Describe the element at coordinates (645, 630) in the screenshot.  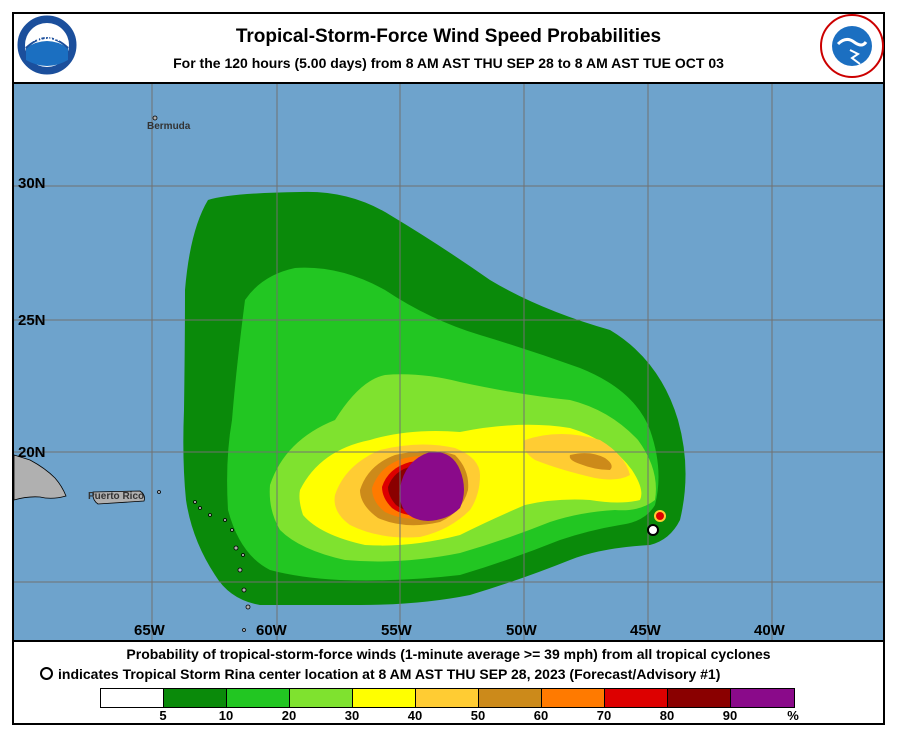
I see `lon-label-45w: 45W` at that location.